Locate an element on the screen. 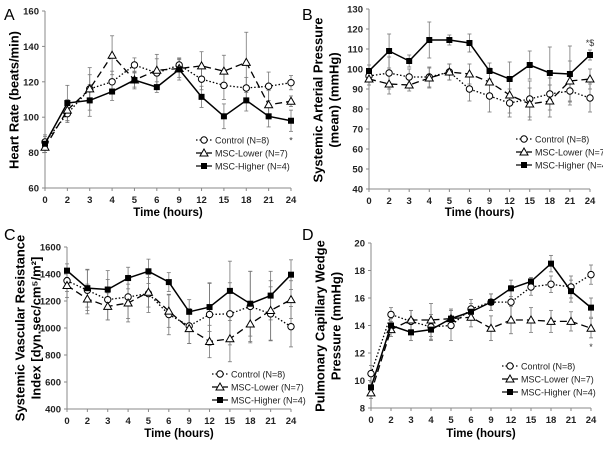  y-tick-label: 80 is located at coordinates (33, 153).